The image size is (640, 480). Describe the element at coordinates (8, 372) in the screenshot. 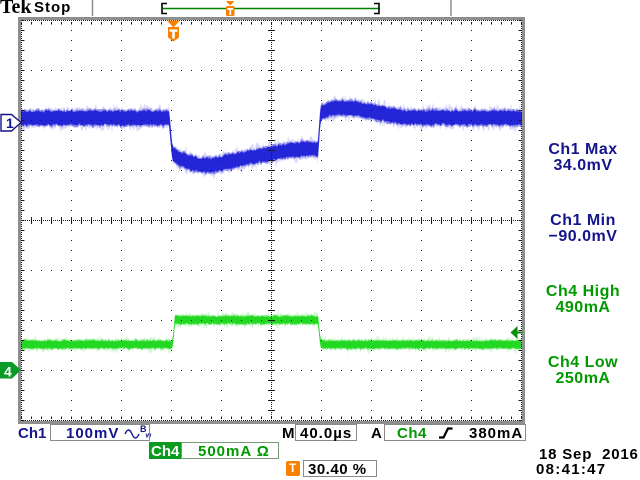

I see `svg-text: 4` at that location.